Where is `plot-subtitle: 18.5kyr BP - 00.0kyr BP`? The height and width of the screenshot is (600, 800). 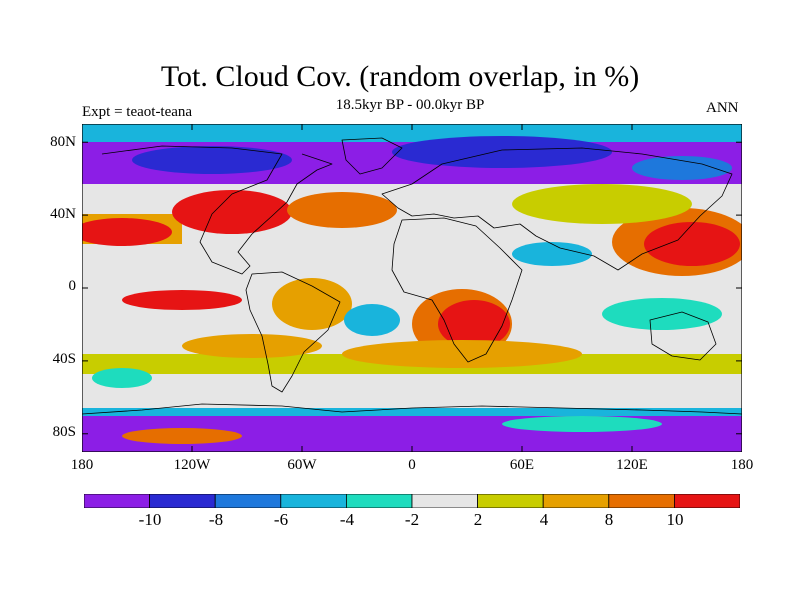 plot-subtitle: 18.5kyr BP - 00.0kyr BP is located at coordinates (410, 105).